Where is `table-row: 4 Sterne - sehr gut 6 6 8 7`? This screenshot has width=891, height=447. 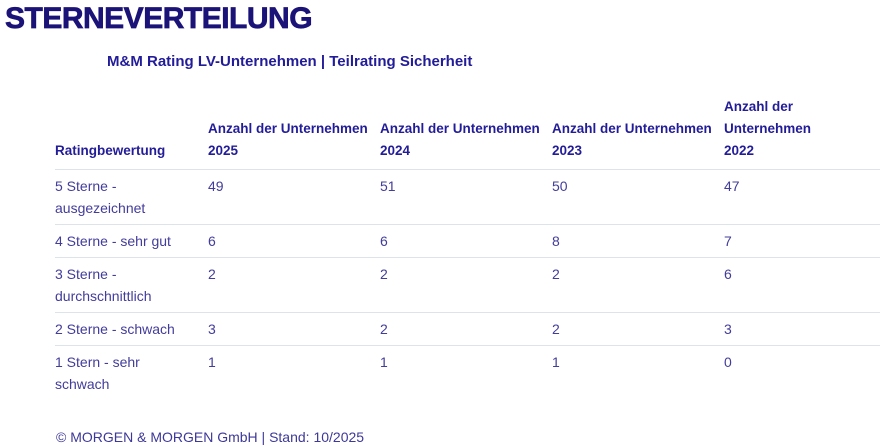
table-row: 4 Sterne - sehr gut 6 6 8 7 is located at coordinates (467, 241).